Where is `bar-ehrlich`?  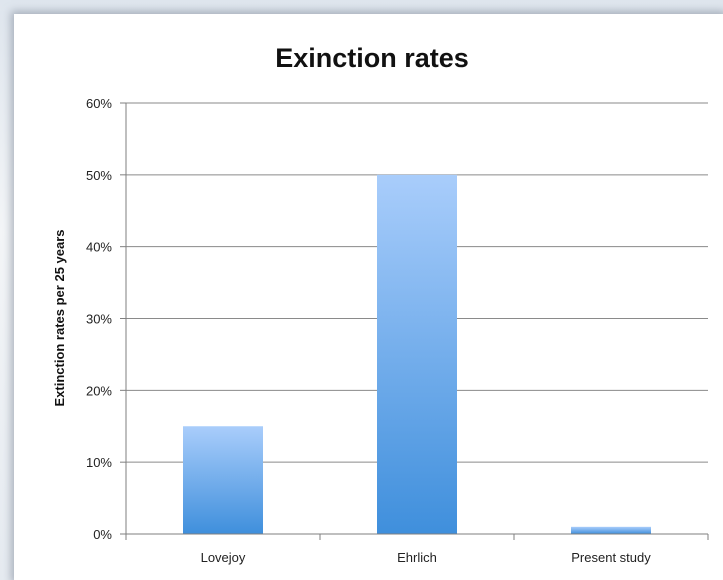 bar-ehrlich is located at coordinates (417, 354).